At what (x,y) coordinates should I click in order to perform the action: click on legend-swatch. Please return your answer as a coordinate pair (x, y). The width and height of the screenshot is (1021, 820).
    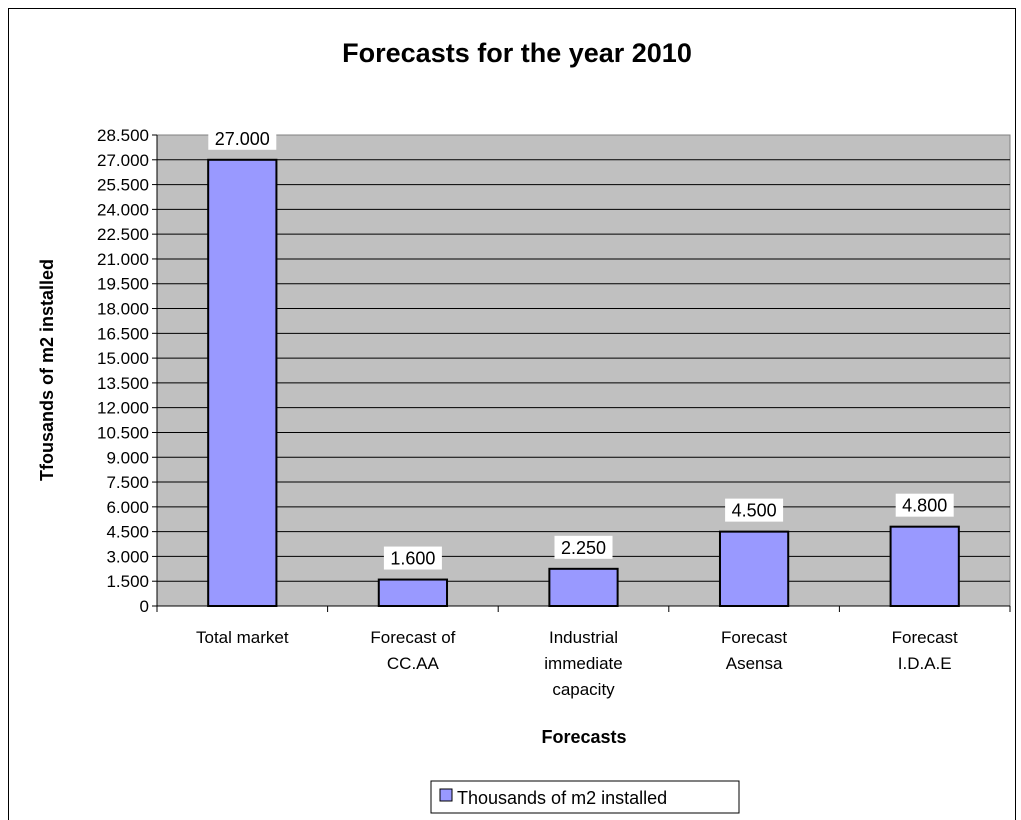
    Looking at the image, I should click on (446, 795).